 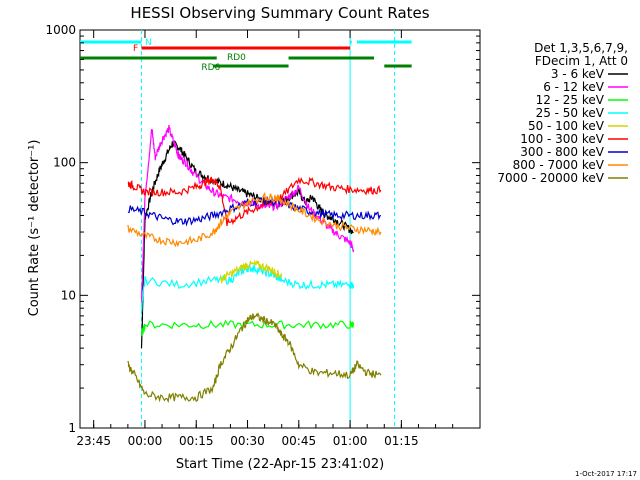 What do you see at coordinates (236, 58) in the screenshot?
I see `flag-label-rd0: RD0` at bounding box center [236, 58].